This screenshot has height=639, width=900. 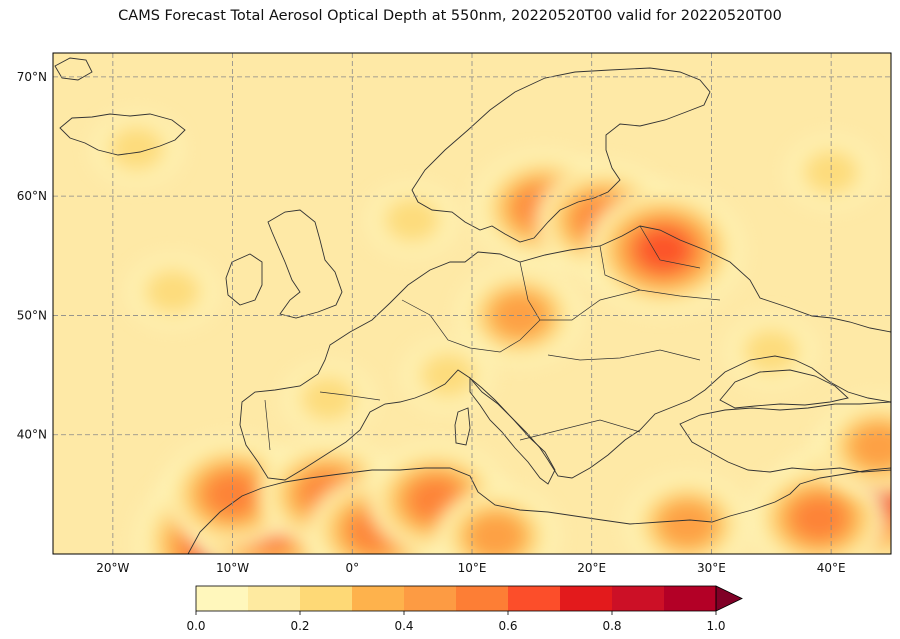 I want to click on scandinavia-outline, so click(x=561, y=155).